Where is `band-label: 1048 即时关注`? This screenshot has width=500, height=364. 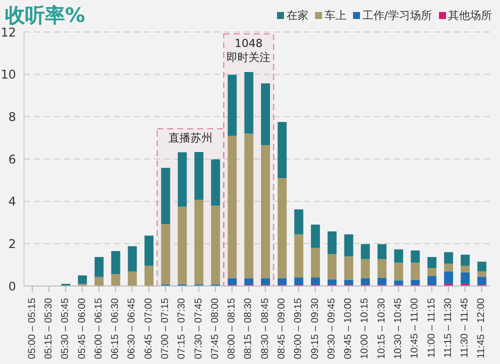 band-label: 1048 即时关注 is located at coordinates (248, 50).